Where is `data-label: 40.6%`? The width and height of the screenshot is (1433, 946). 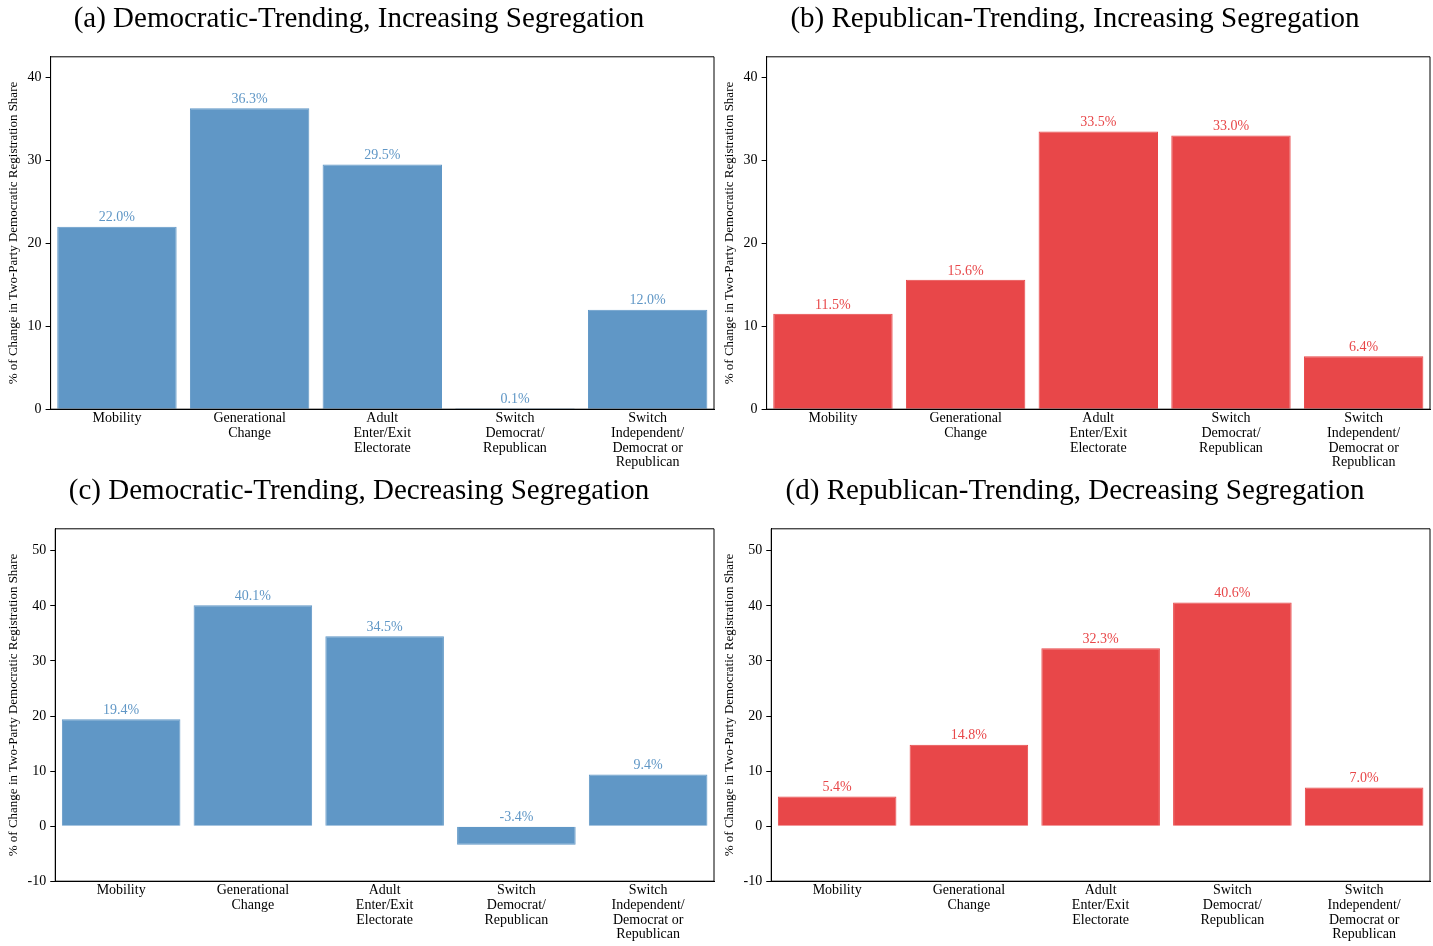
data-label: 40.6% is located at coordinates (1232, 593).